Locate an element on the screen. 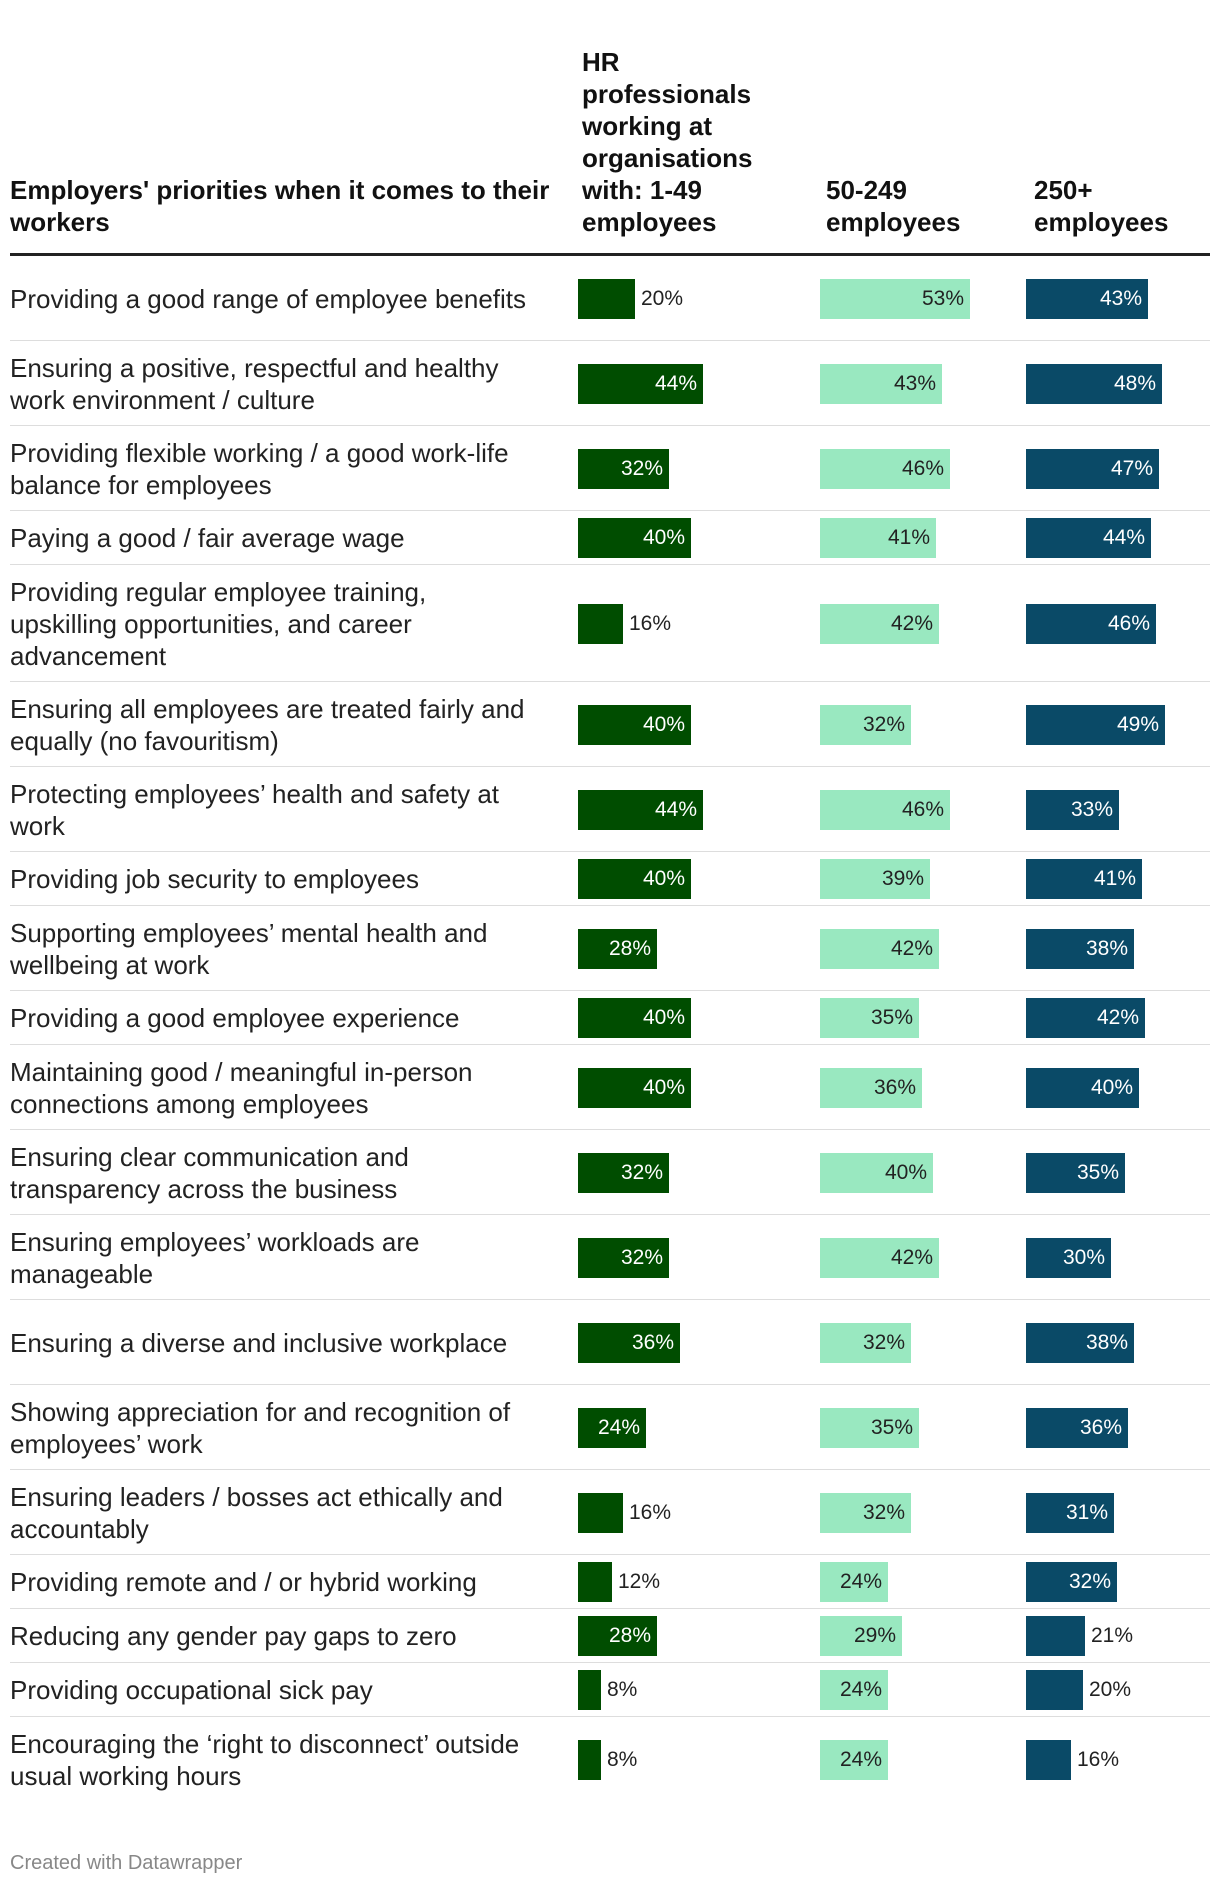  column-header-50-249: 50-249 employees is located at coordinates (893, 206).